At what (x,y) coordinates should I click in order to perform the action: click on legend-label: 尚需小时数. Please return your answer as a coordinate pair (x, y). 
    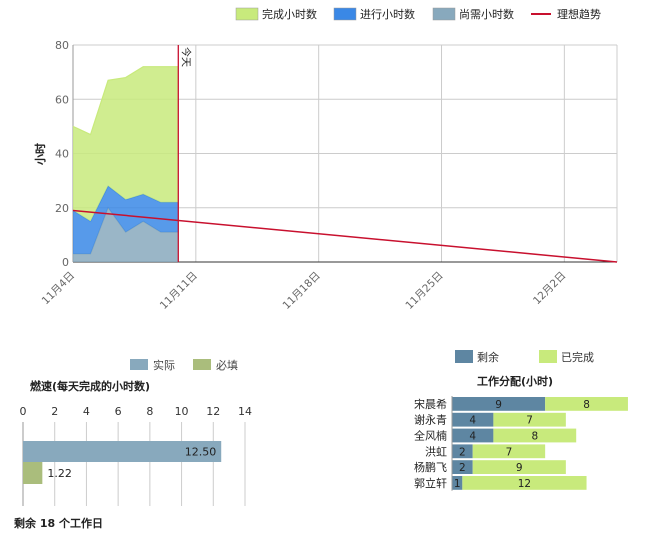
    Looking at the image, I should click on (486, 14).